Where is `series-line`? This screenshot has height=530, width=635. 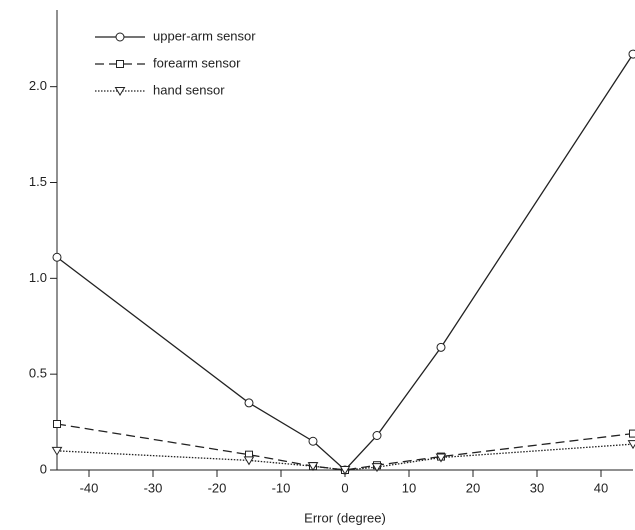 series-line is located at coordinates (345, 447).